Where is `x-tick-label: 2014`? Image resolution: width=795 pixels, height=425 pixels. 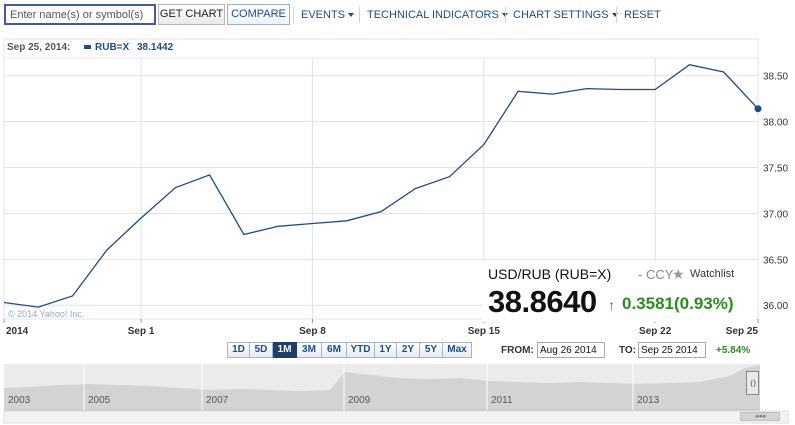
x-tick-label: 2014 is located at coordinates (17, 331).